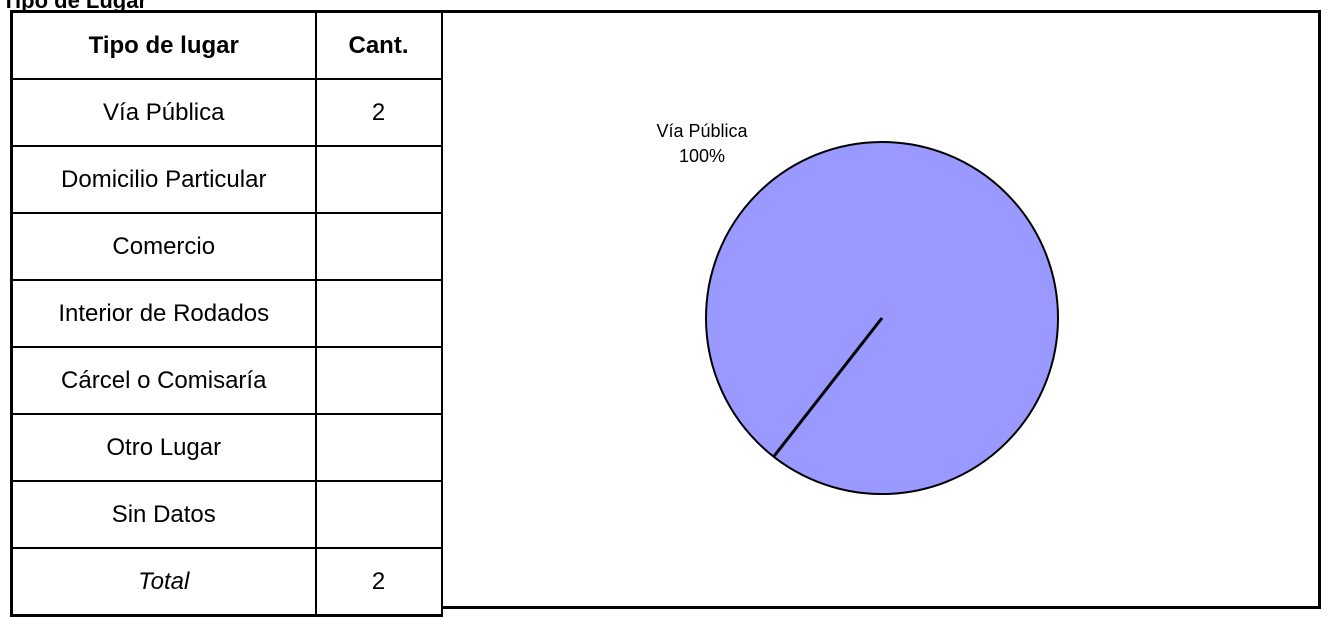  I want to click on total-value: 2, so click(378, 582).